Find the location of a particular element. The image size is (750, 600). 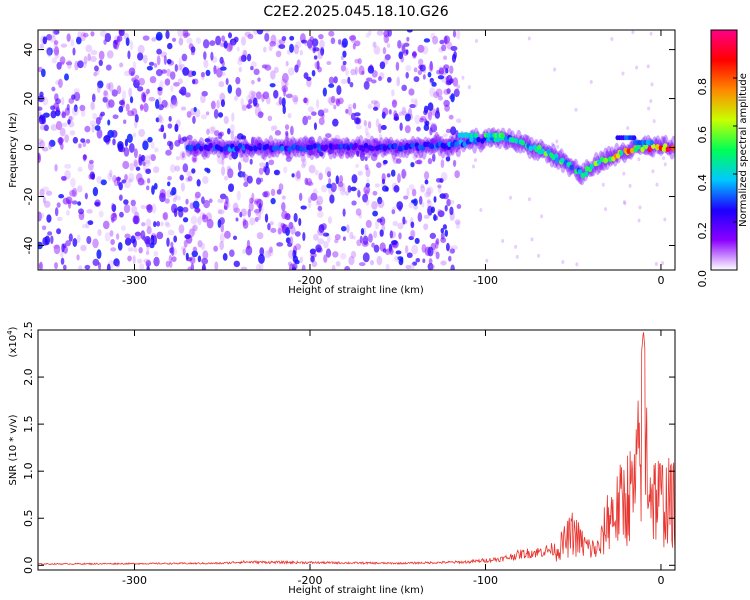

colorbar-tick-label: 0.8 is located at coordinates (702, 87).